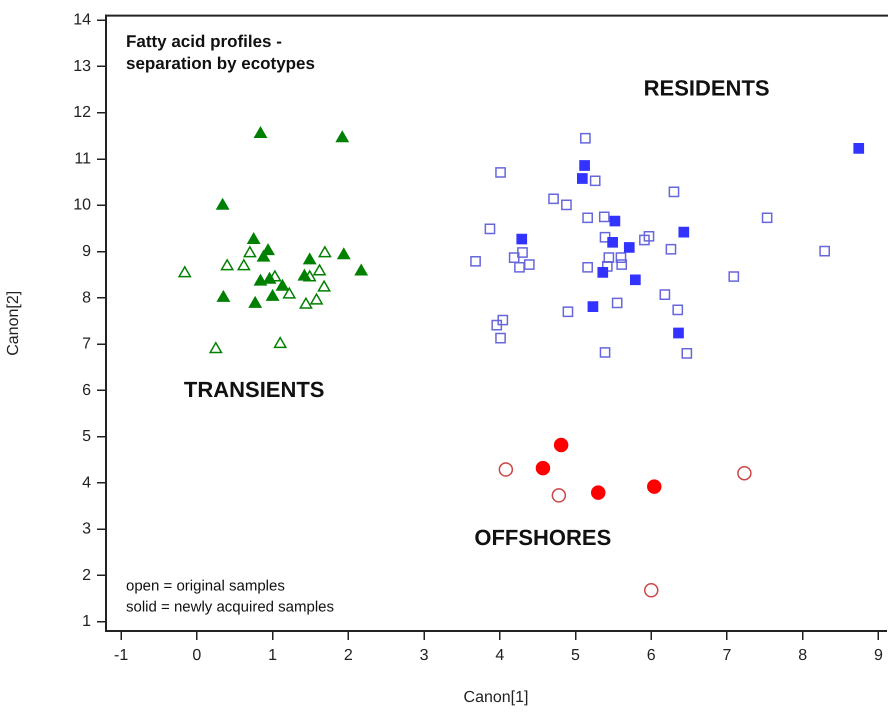 The image size is (894, 715). Describe the element at coordinates (83, 159) in the screenshot. I see `y-tick-label: 11` at that location.